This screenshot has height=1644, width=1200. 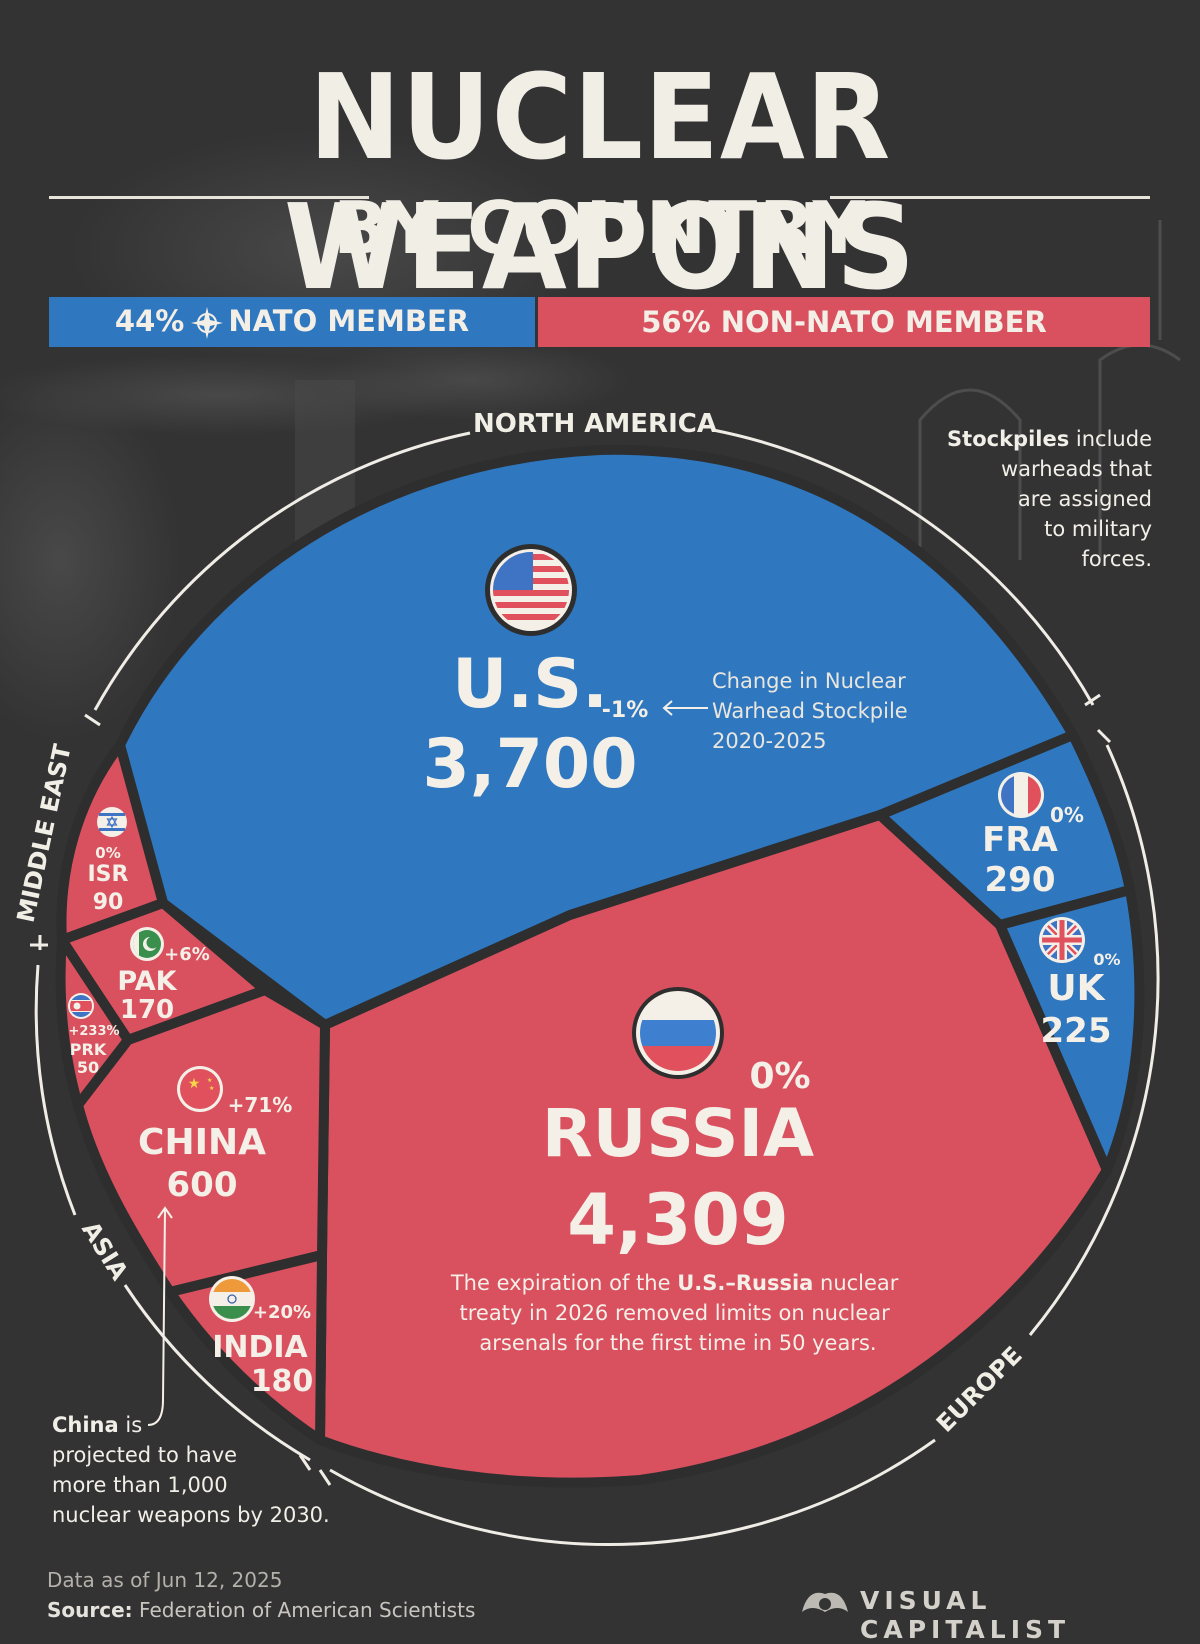 What do you see at coordinates (187, 954) in the screenshot?
I see `country-change-pak: +6%` at bounding box center [187, 954].